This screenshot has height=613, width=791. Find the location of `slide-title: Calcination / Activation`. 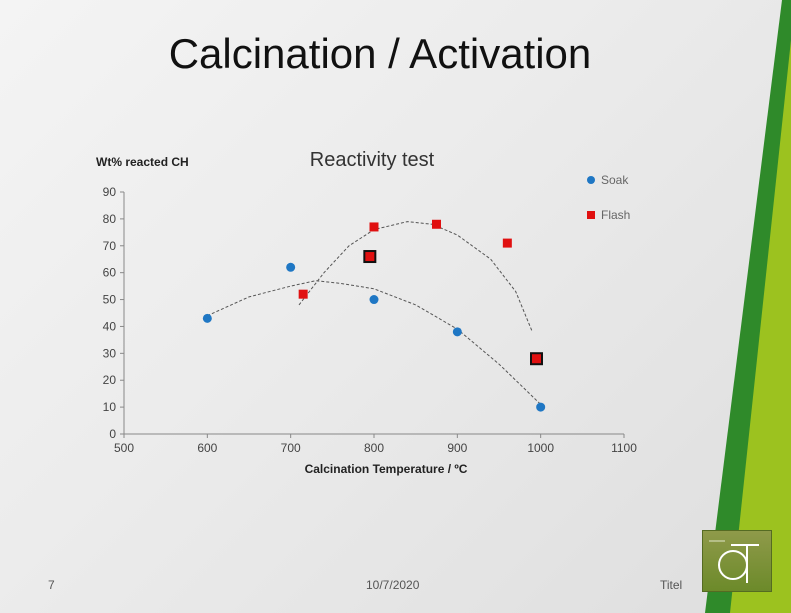

slide-title: Calcination / Activation is located at coordinates (380, 53).